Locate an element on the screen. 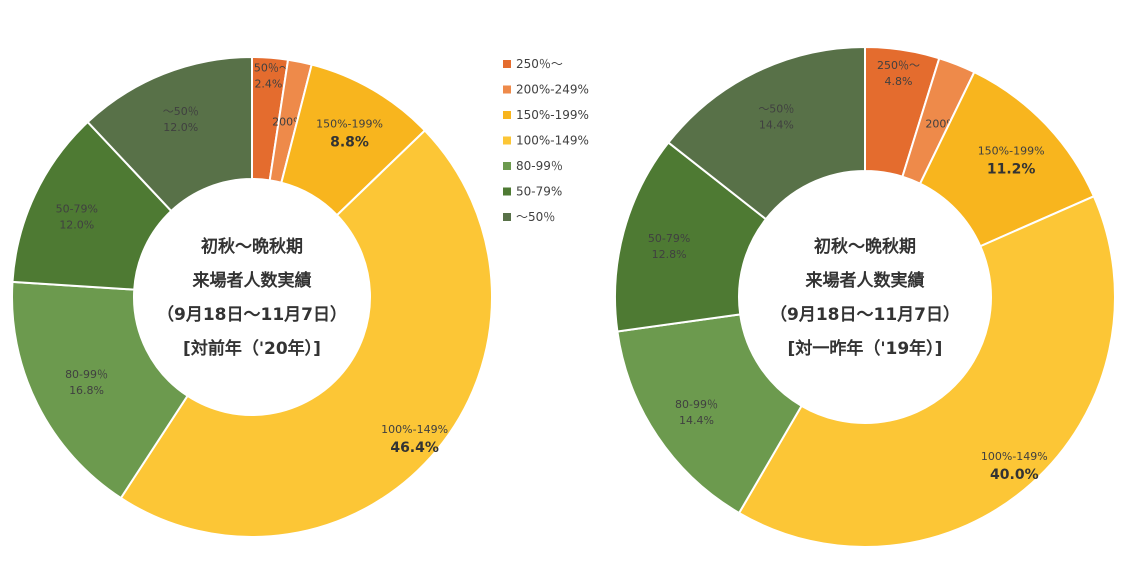 This screenshot has height=571, width=1138. center-text-line-3: [対一昨年（'19年）] is located at coordinates (865, 348).